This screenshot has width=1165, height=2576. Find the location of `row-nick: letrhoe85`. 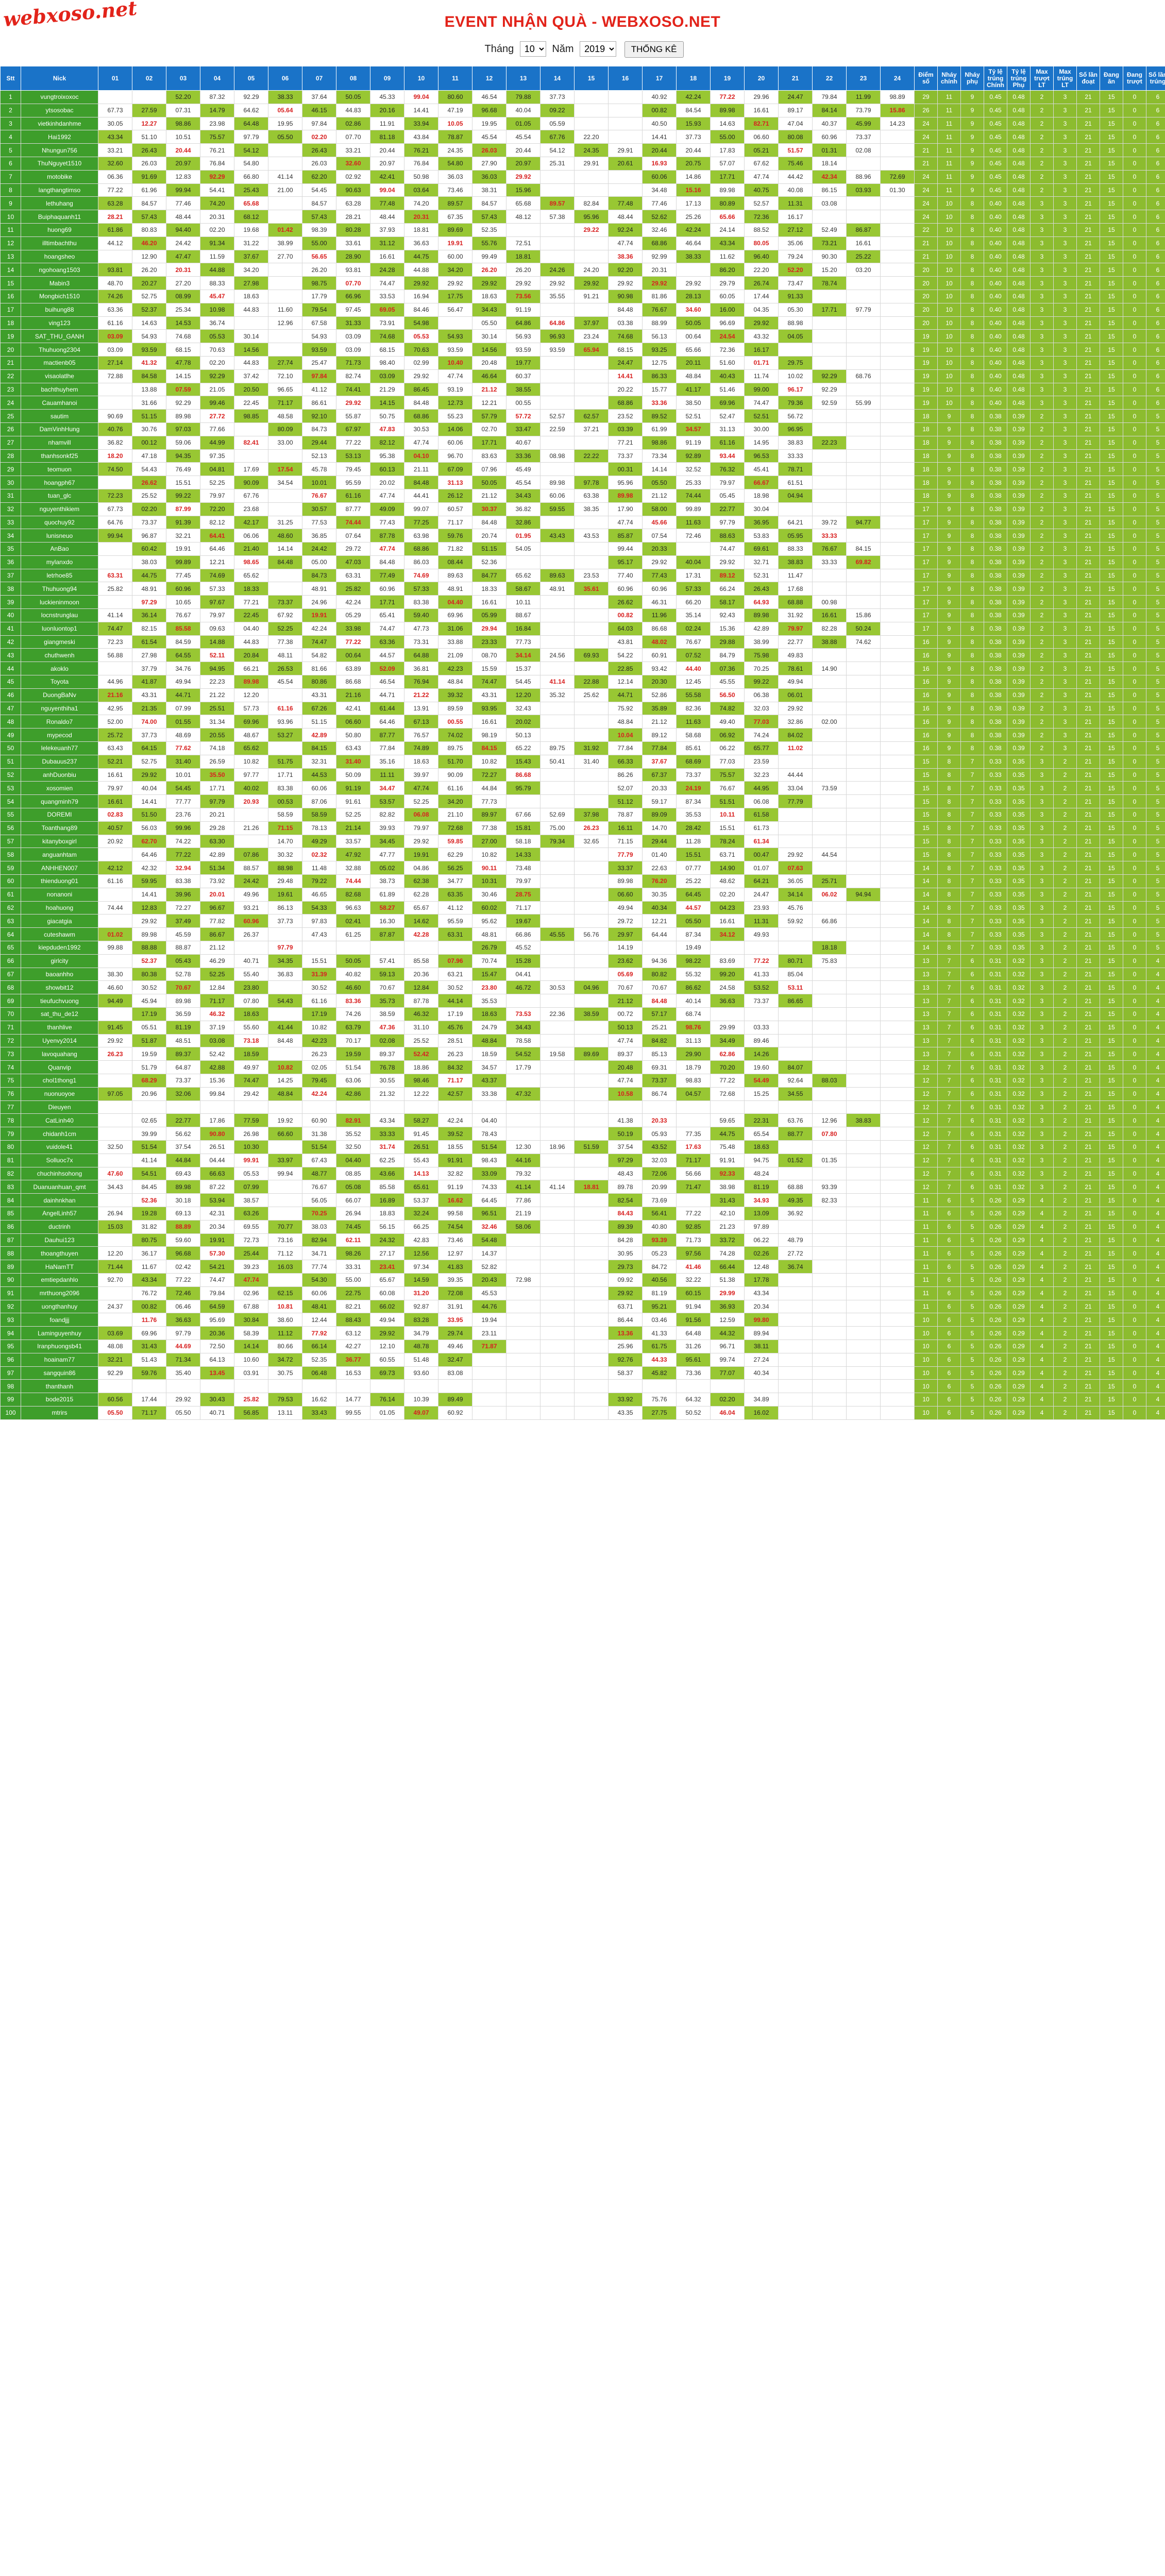

row-nick: letrhoe85 is located at coordinates (59, 575).